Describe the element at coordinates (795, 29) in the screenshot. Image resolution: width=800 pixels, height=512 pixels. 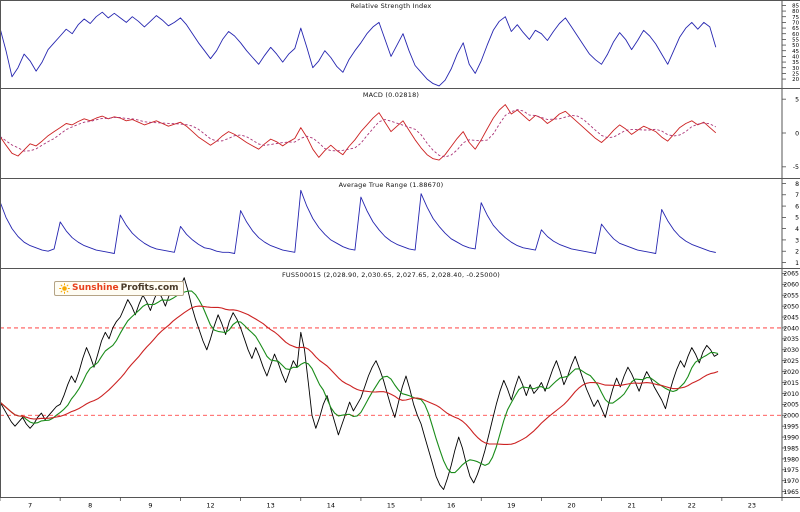
I see `y-tick-label: 65` at that location.